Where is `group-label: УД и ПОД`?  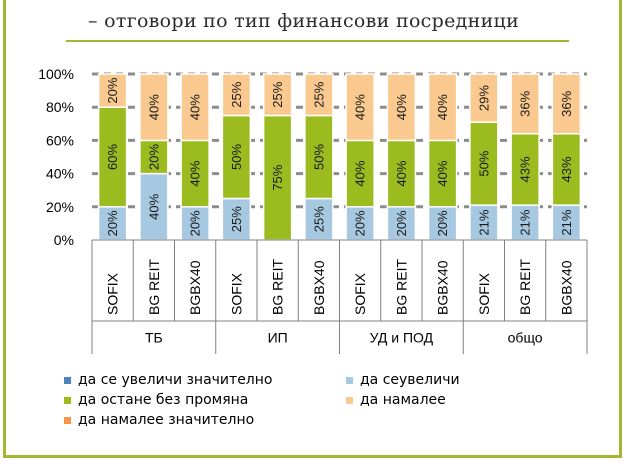
group-label: УД и ПОД is located at coordinates (402, 338).